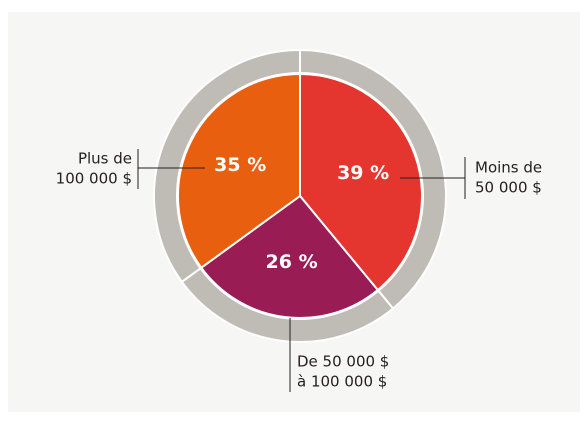 The width and height of the screenshot is (587, 426). Describe the element at coordinates (240, 165) in the screenshot. I see `value-label: 35 %` at that location.